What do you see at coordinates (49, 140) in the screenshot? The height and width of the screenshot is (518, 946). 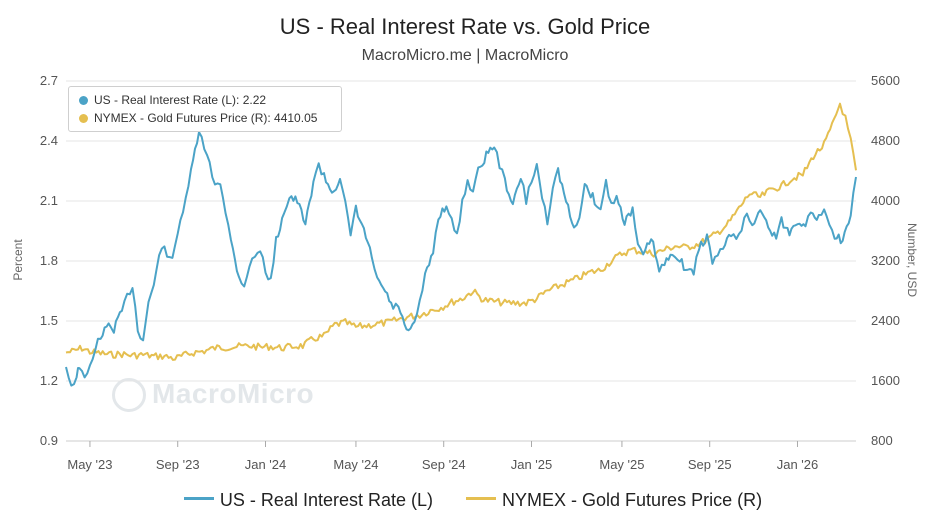 I see `y-left-tick-label: 2.4` at bounding box center [49, 140].